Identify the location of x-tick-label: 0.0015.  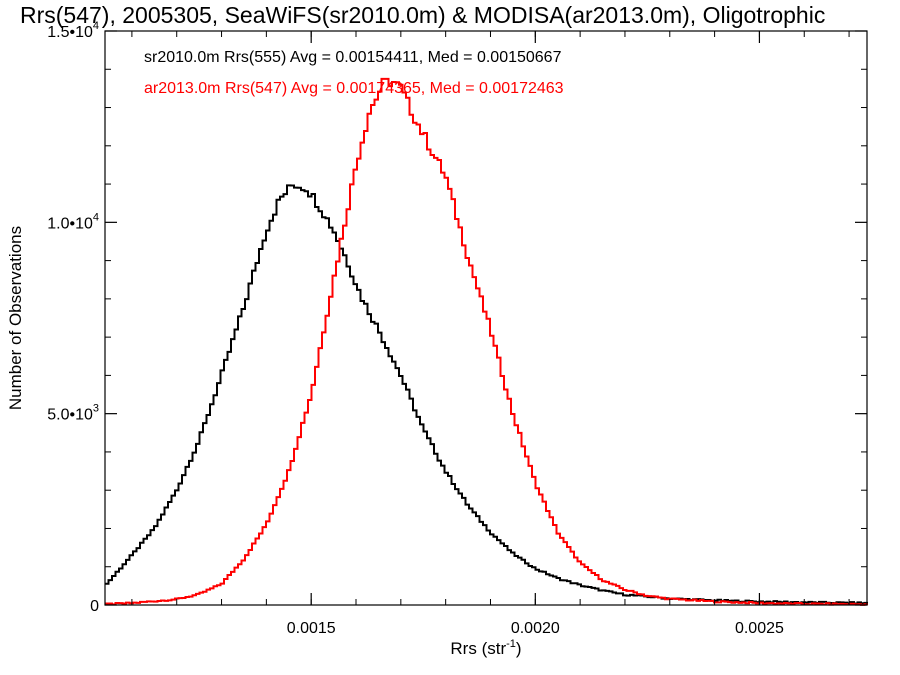
(311, 628).